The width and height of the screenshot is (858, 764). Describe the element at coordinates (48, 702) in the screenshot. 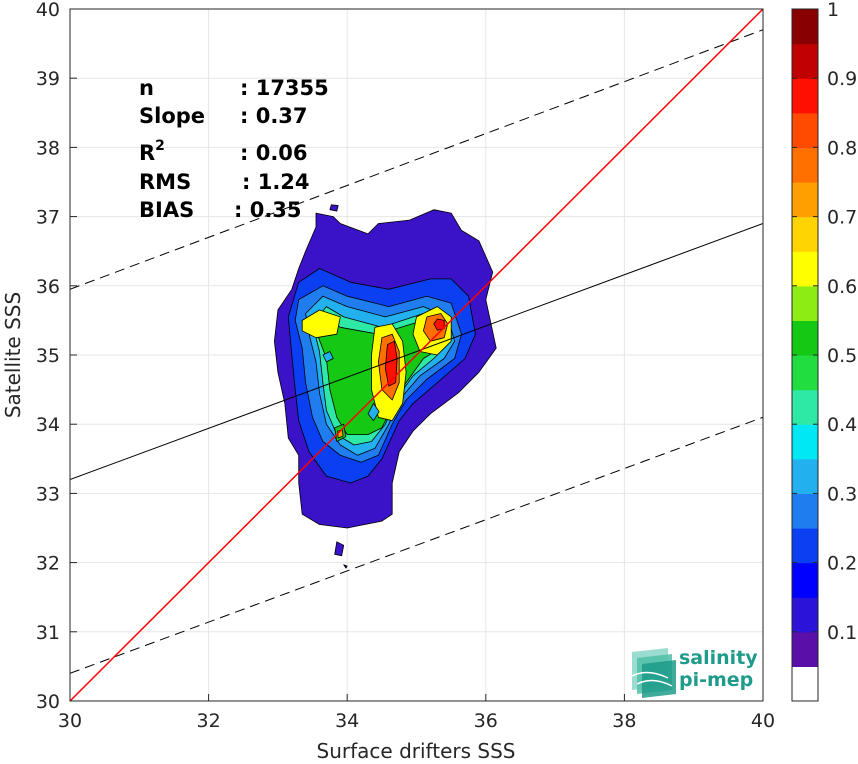

I see `y-tick-label: 30` at that location.